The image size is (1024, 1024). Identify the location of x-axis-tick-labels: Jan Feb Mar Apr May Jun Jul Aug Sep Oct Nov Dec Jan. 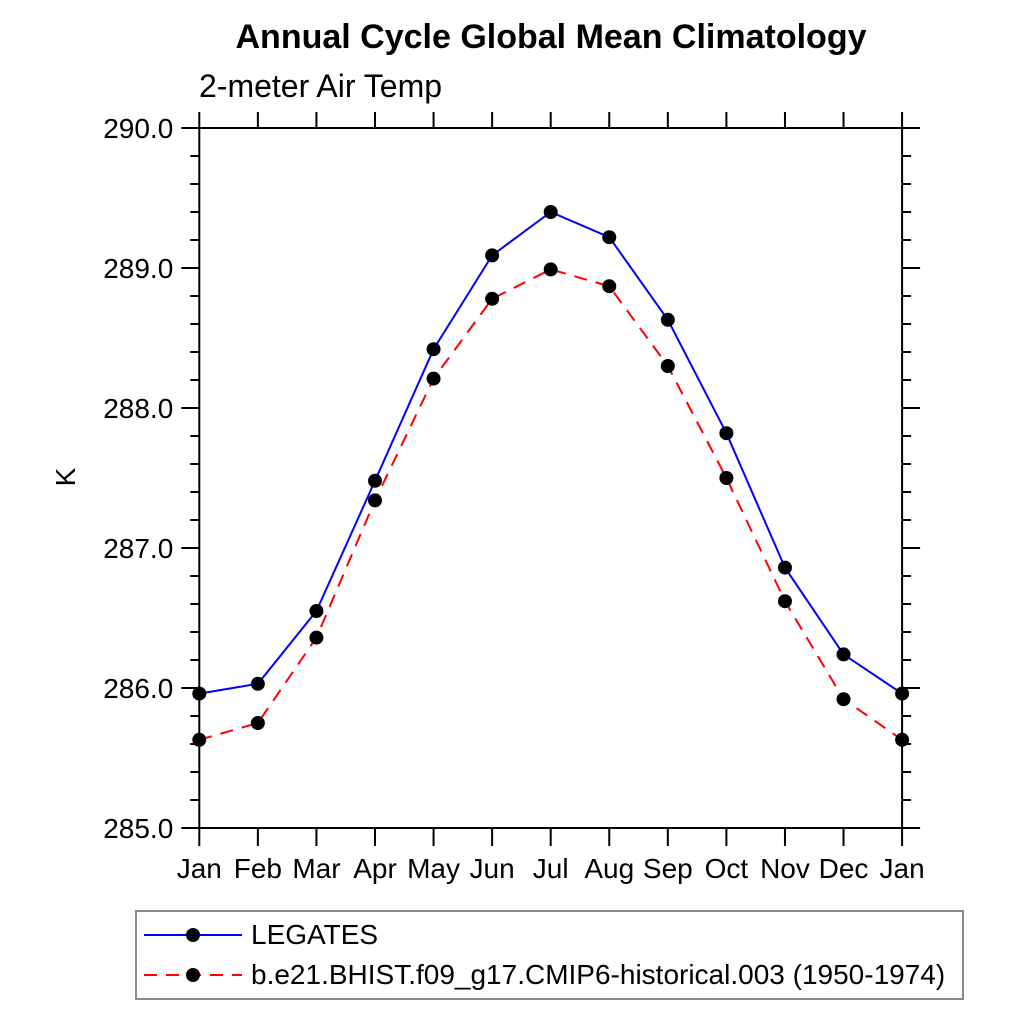
(551, 868).